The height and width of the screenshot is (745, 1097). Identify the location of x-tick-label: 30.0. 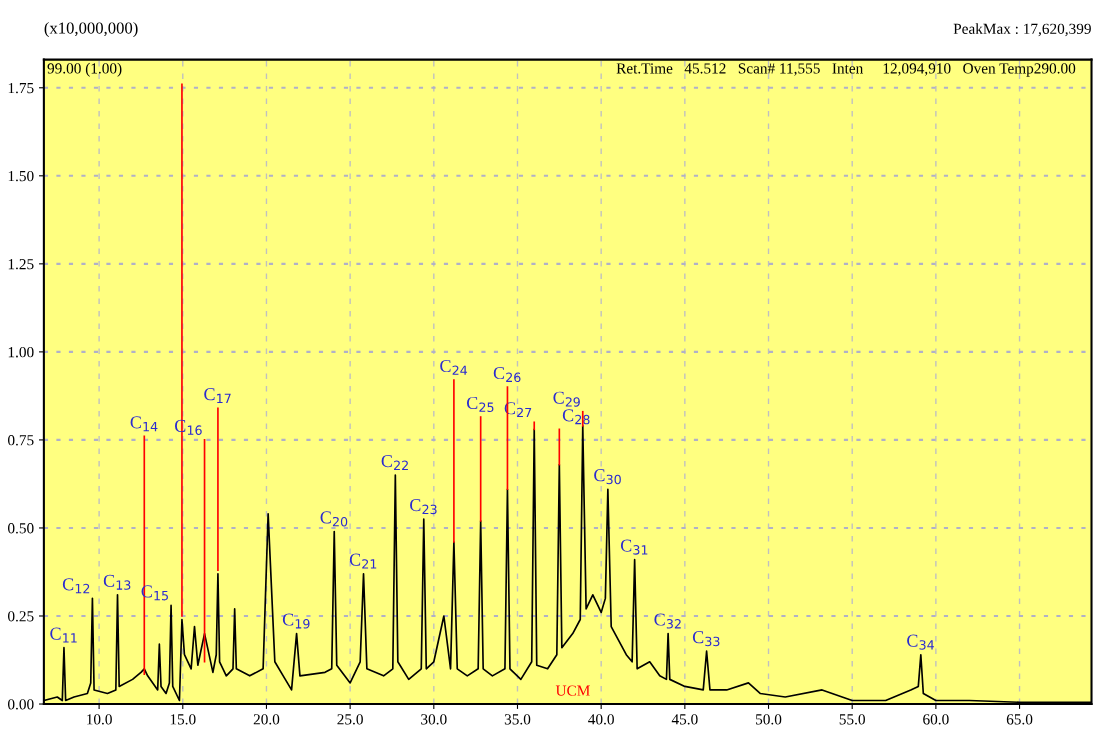
(434, 719).